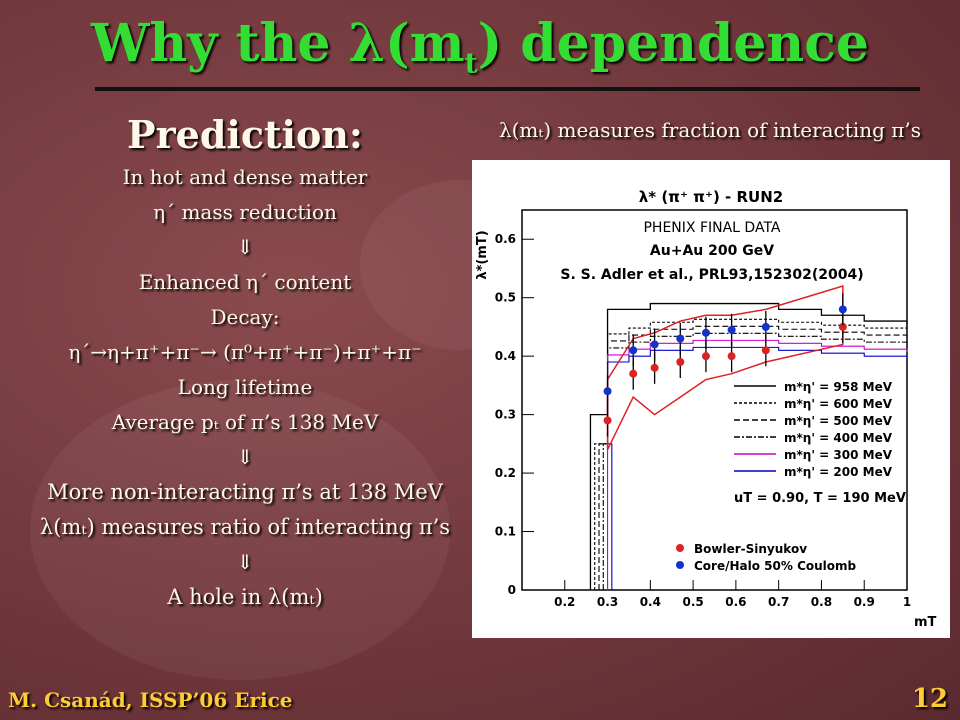 The image size is (960, 720). I want to click on x-tick-label: 1, so click(907, 602).